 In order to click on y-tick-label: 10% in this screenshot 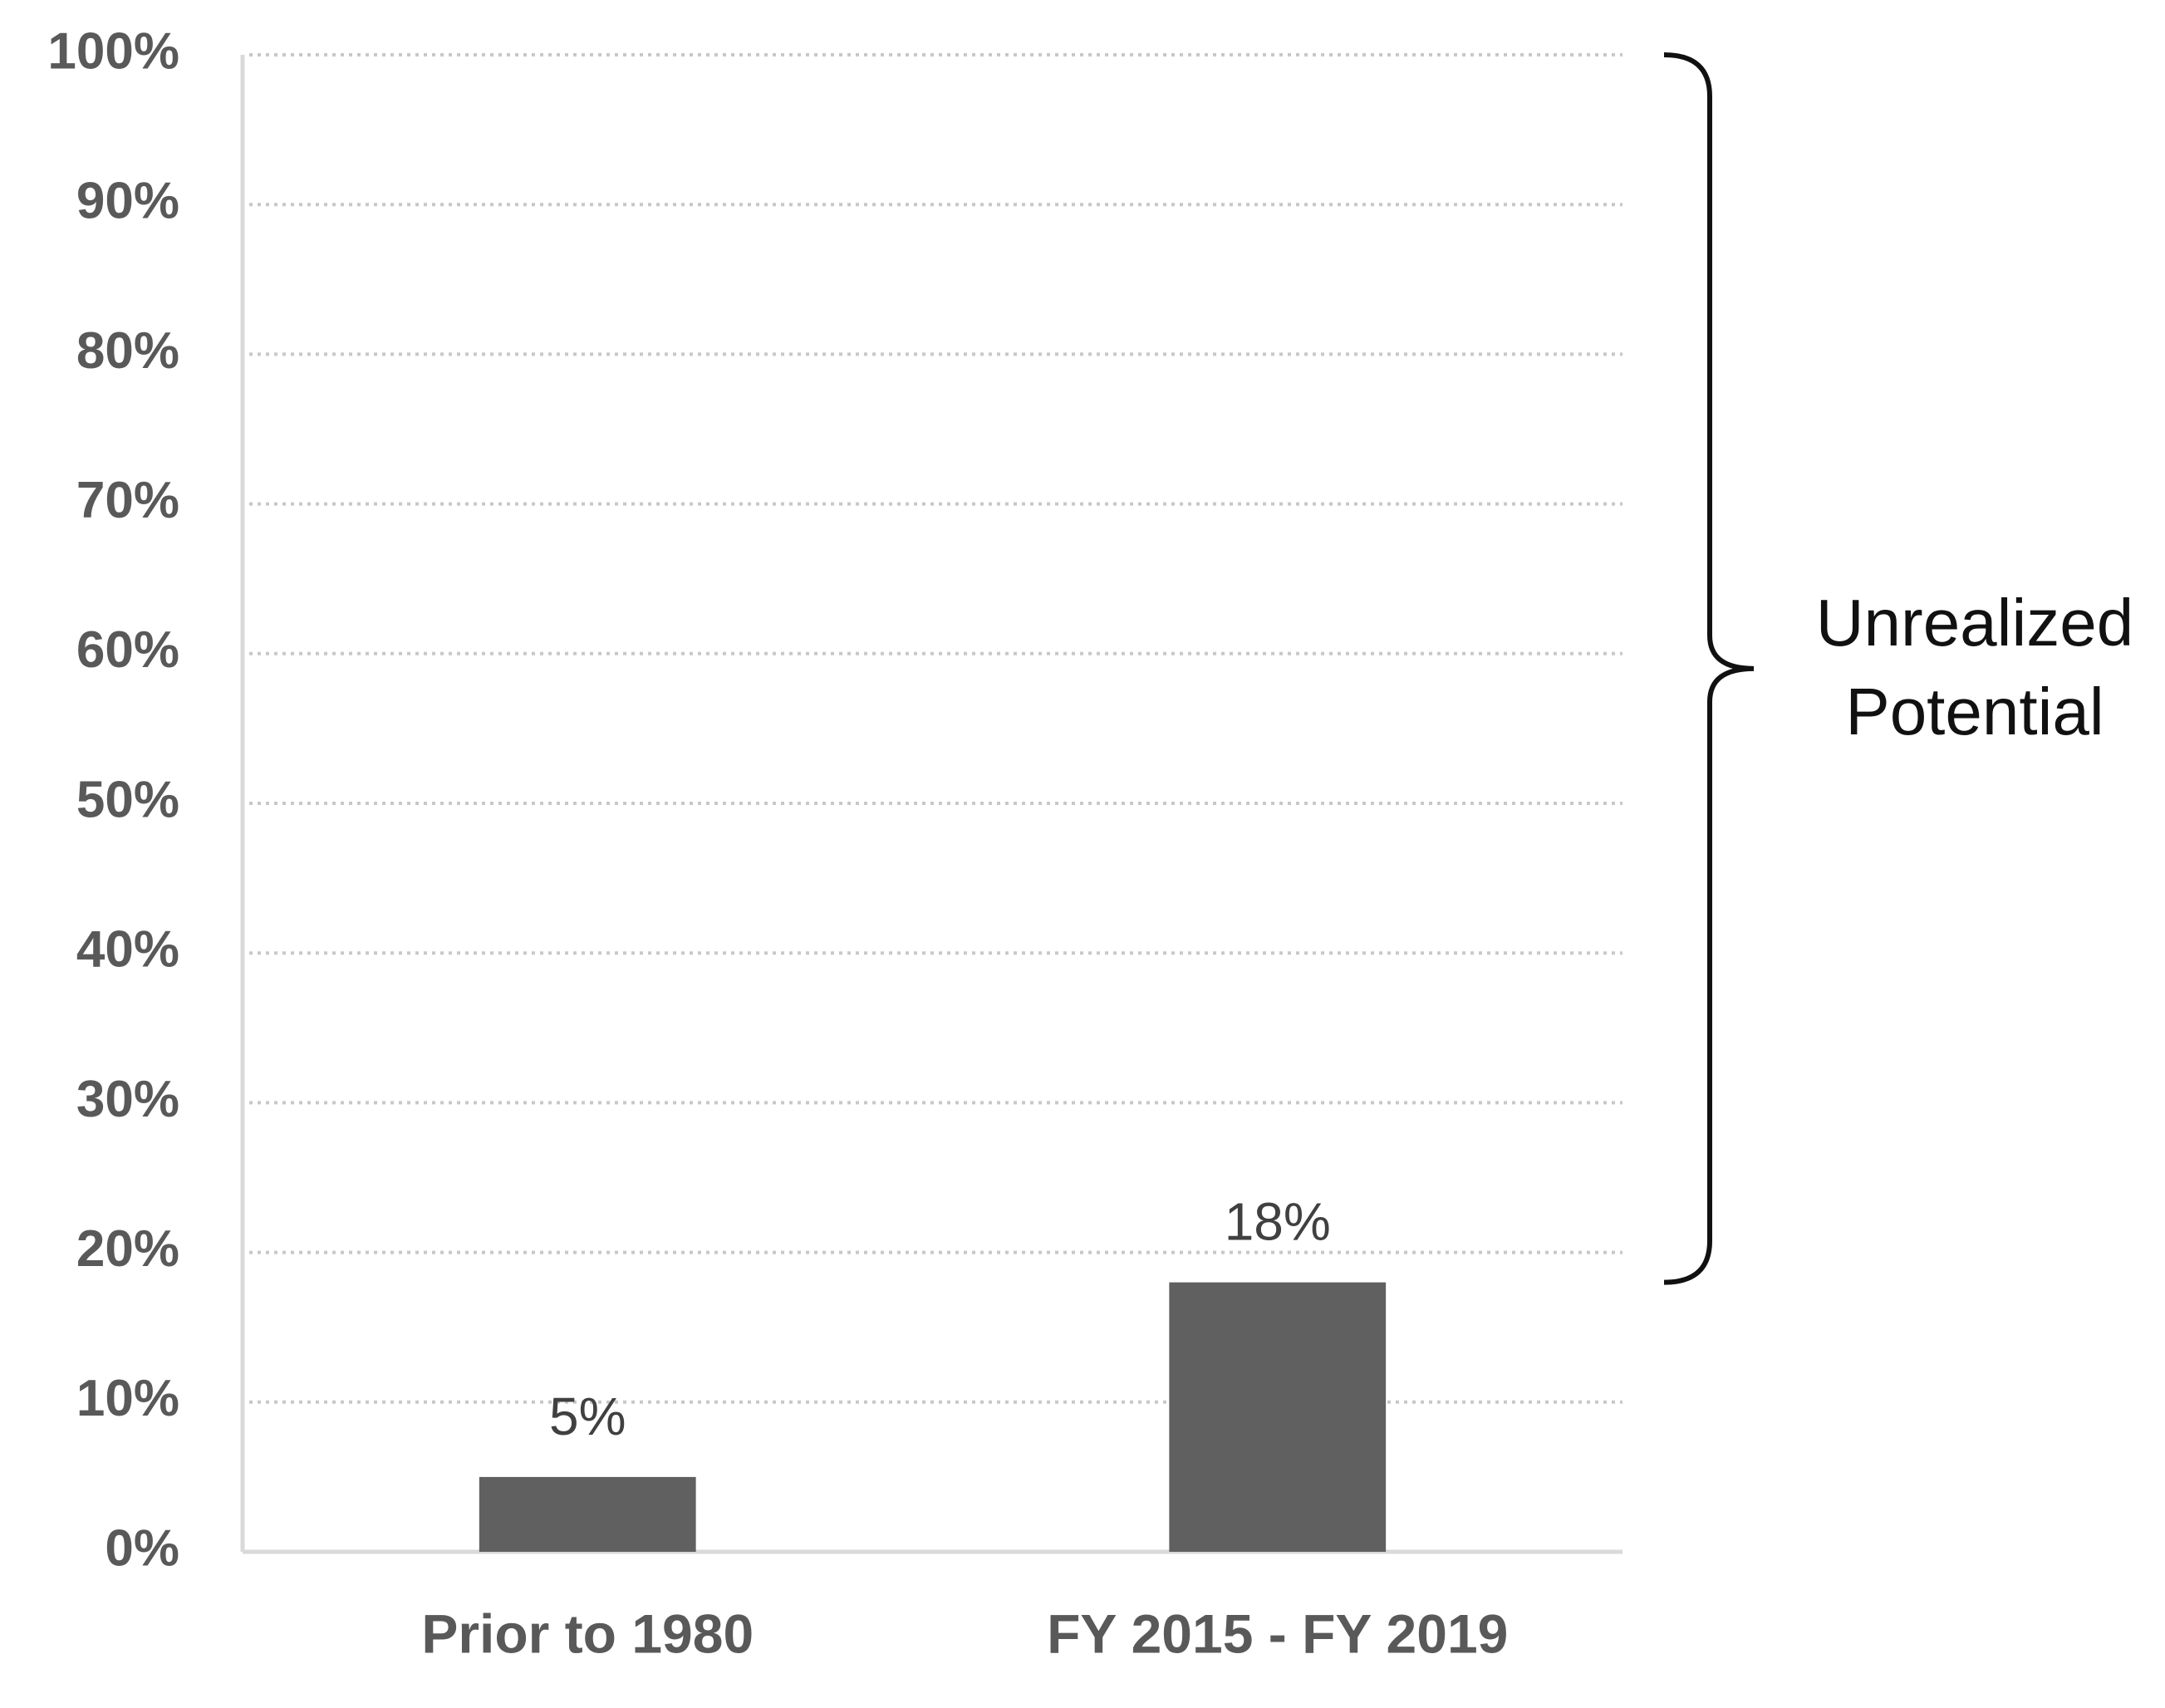, I will do `click(127, 1399)`.